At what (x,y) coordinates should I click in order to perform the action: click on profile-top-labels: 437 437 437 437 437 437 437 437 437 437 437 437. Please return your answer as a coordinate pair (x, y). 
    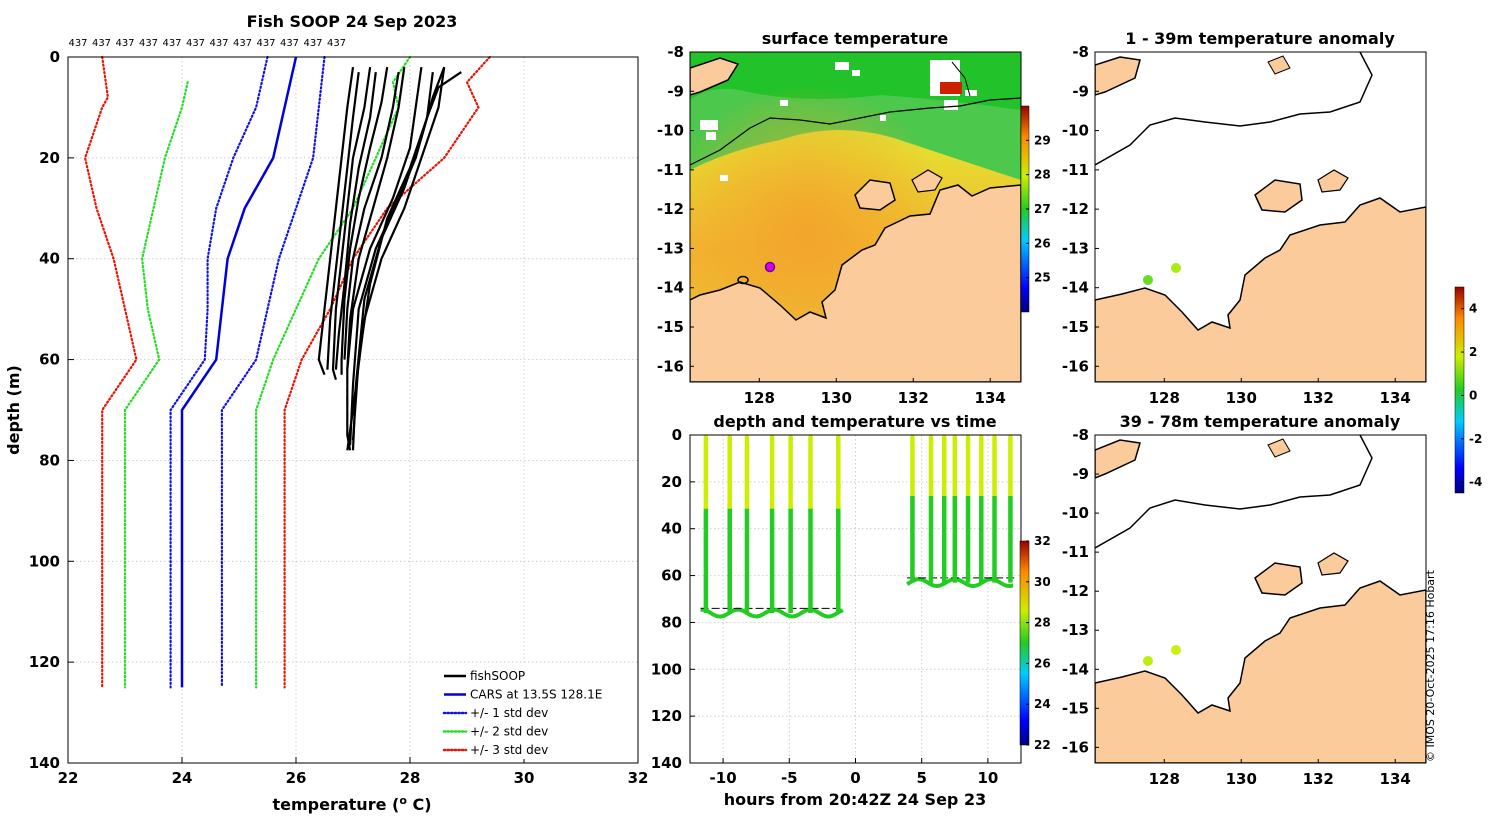
    Looking at the image, I should click on (207, 43).